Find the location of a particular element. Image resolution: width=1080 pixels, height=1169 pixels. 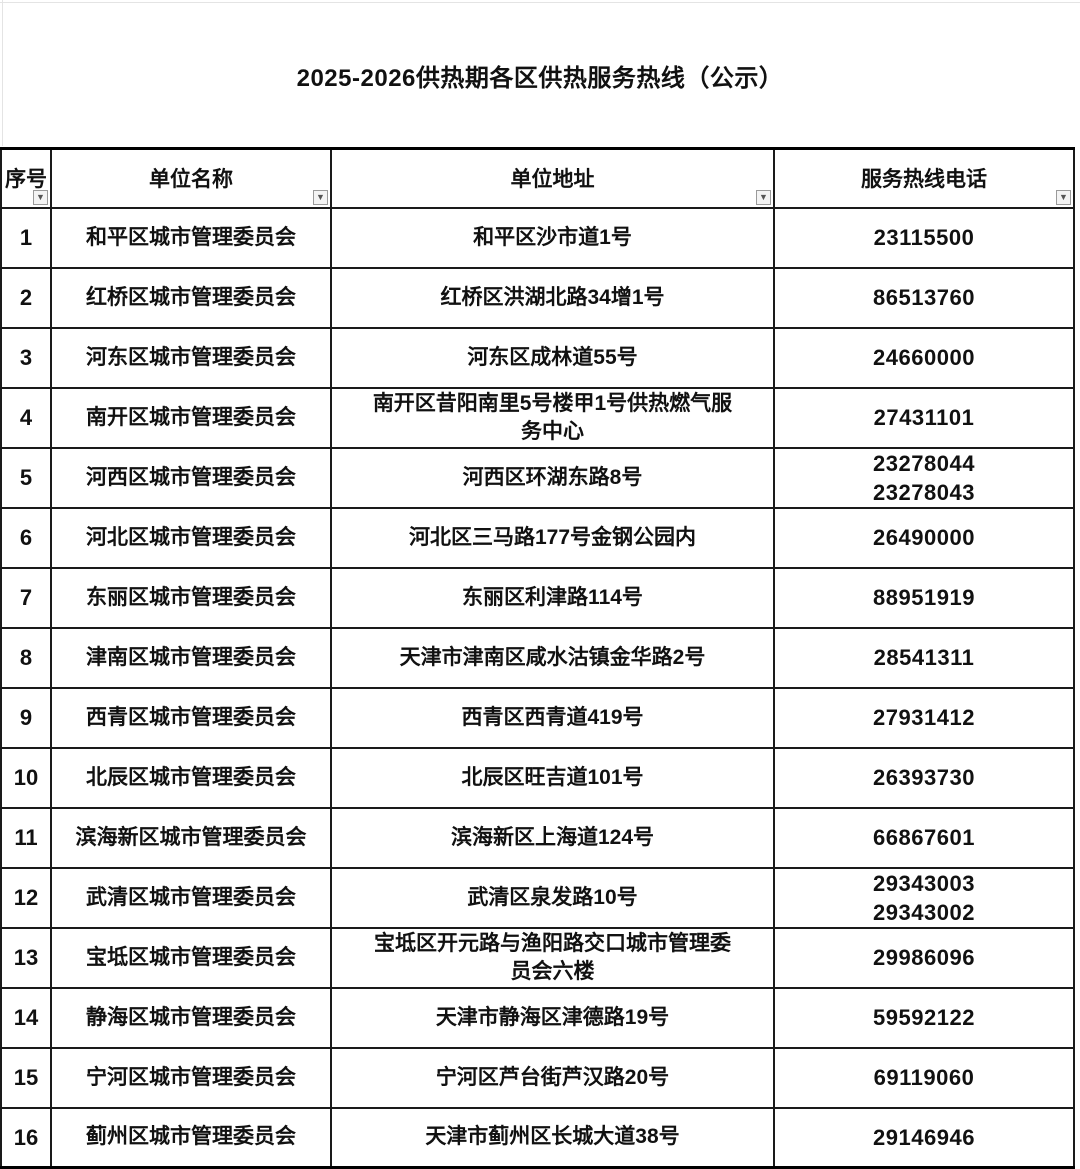

cell-unit-name: 河西区城市管理委员会 is located at coordinates (191, 477).